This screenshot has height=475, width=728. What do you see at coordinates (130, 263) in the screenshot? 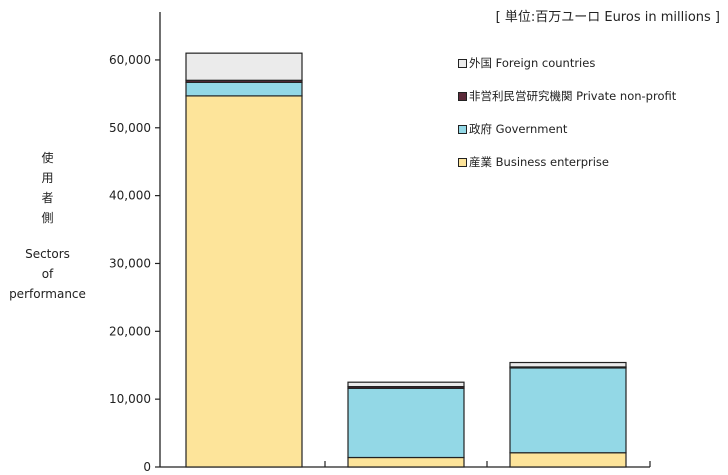
I see `y-tick-label: 30,000` at bounding box center [130, 263].